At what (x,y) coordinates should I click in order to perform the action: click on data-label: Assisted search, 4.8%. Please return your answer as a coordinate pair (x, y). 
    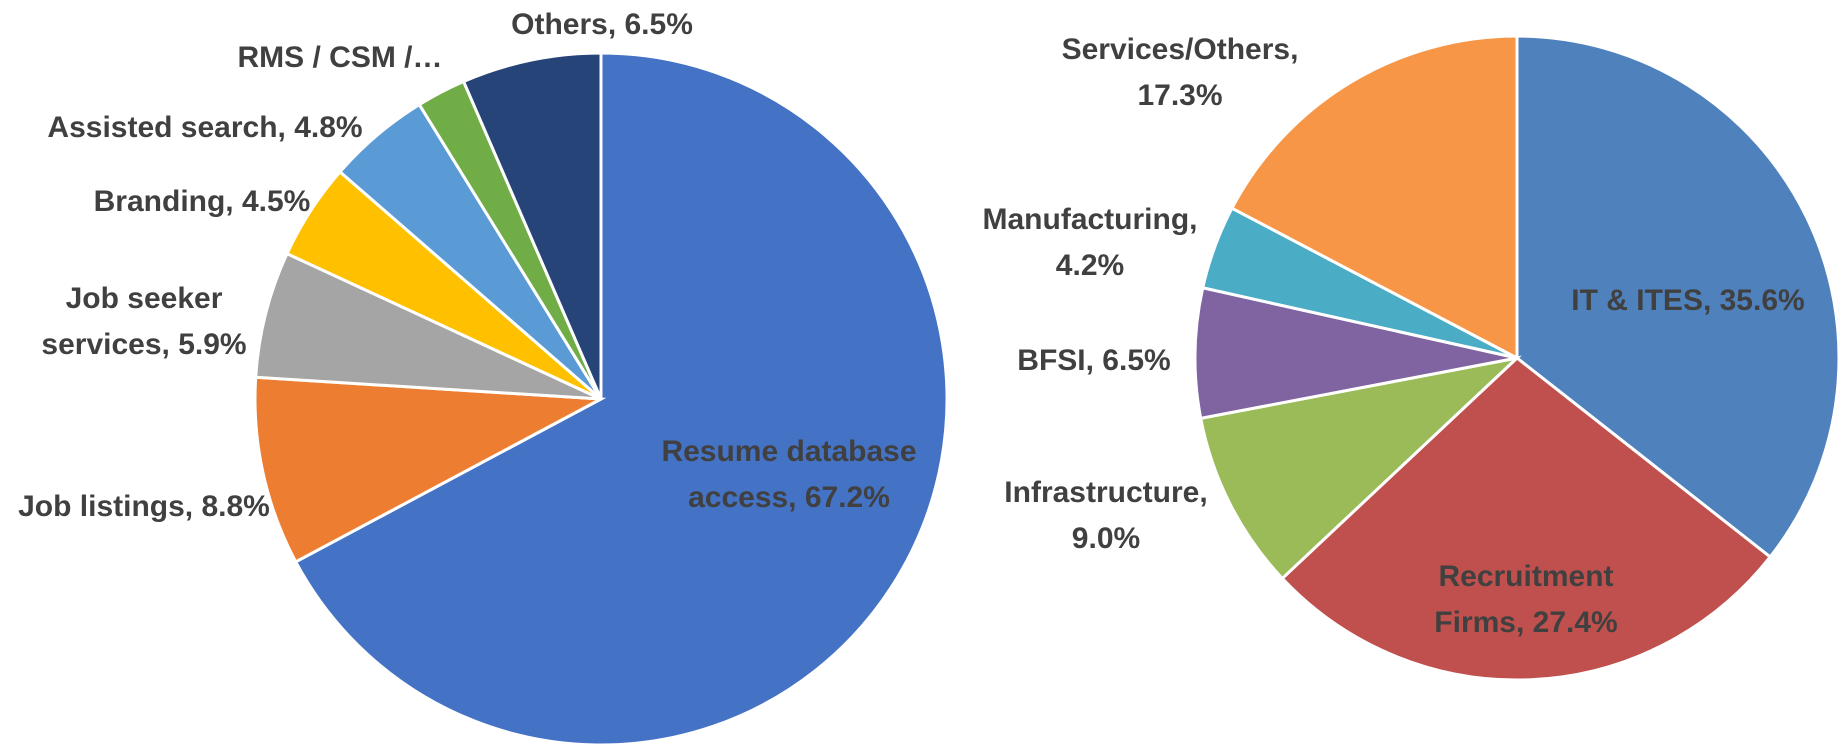
    Looking at the image, I should click on (204, 127).